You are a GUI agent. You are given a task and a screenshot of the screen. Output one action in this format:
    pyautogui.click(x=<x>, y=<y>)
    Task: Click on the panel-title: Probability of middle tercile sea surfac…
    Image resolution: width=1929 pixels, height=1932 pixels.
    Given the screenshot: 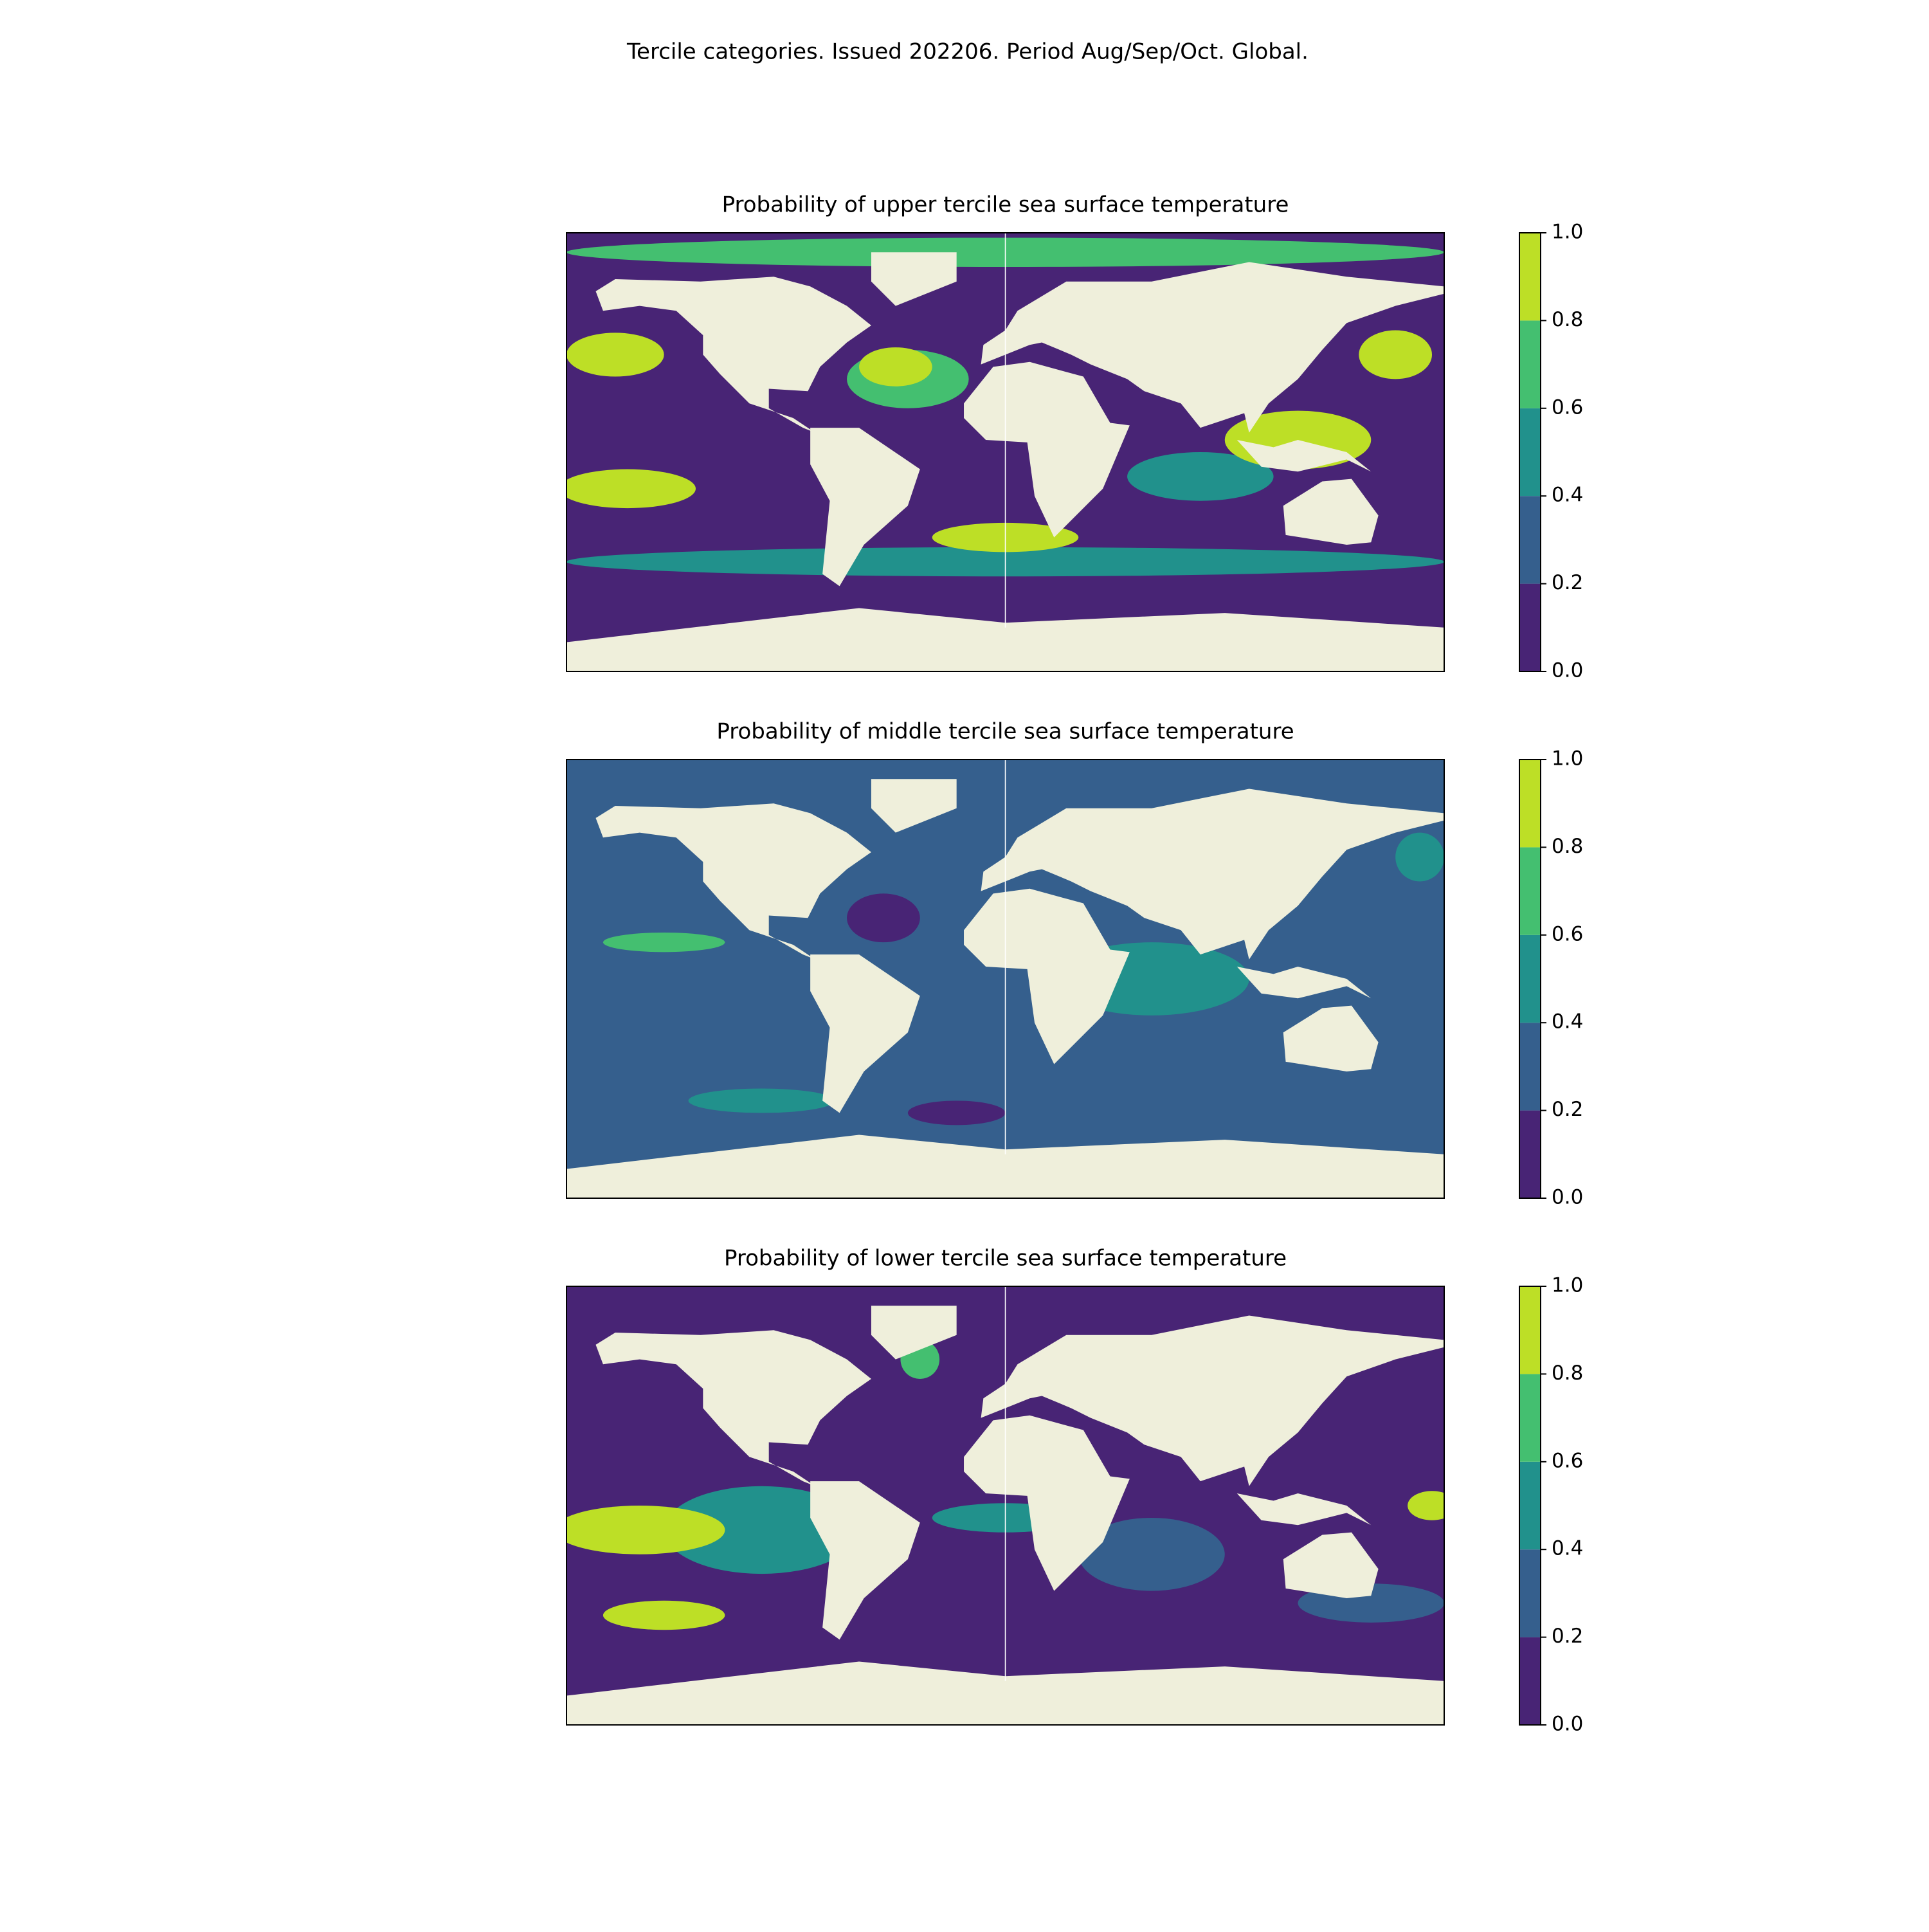 What is the action you would take?
    pyautogui.click(x=1005, y=732)
    